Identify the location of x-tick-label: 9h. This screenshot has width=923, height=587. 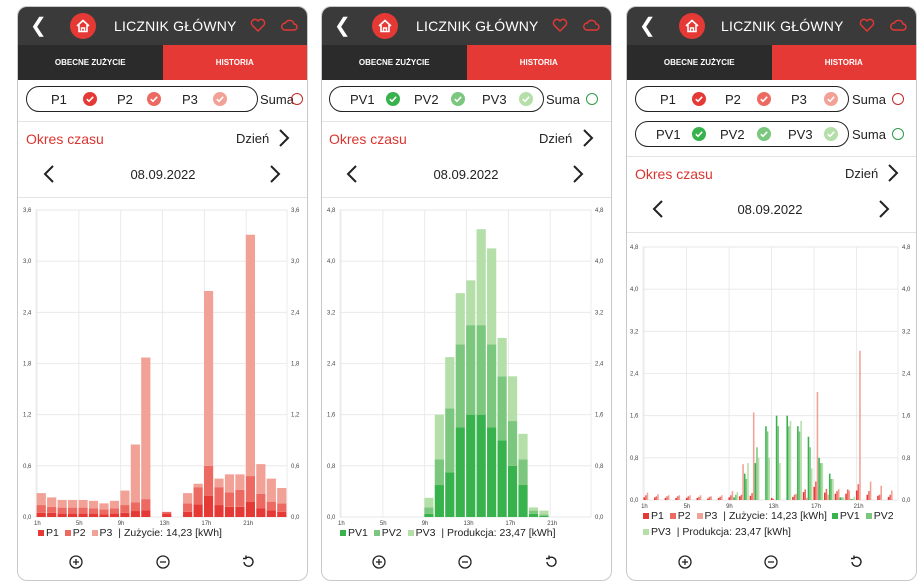
(121, 523).